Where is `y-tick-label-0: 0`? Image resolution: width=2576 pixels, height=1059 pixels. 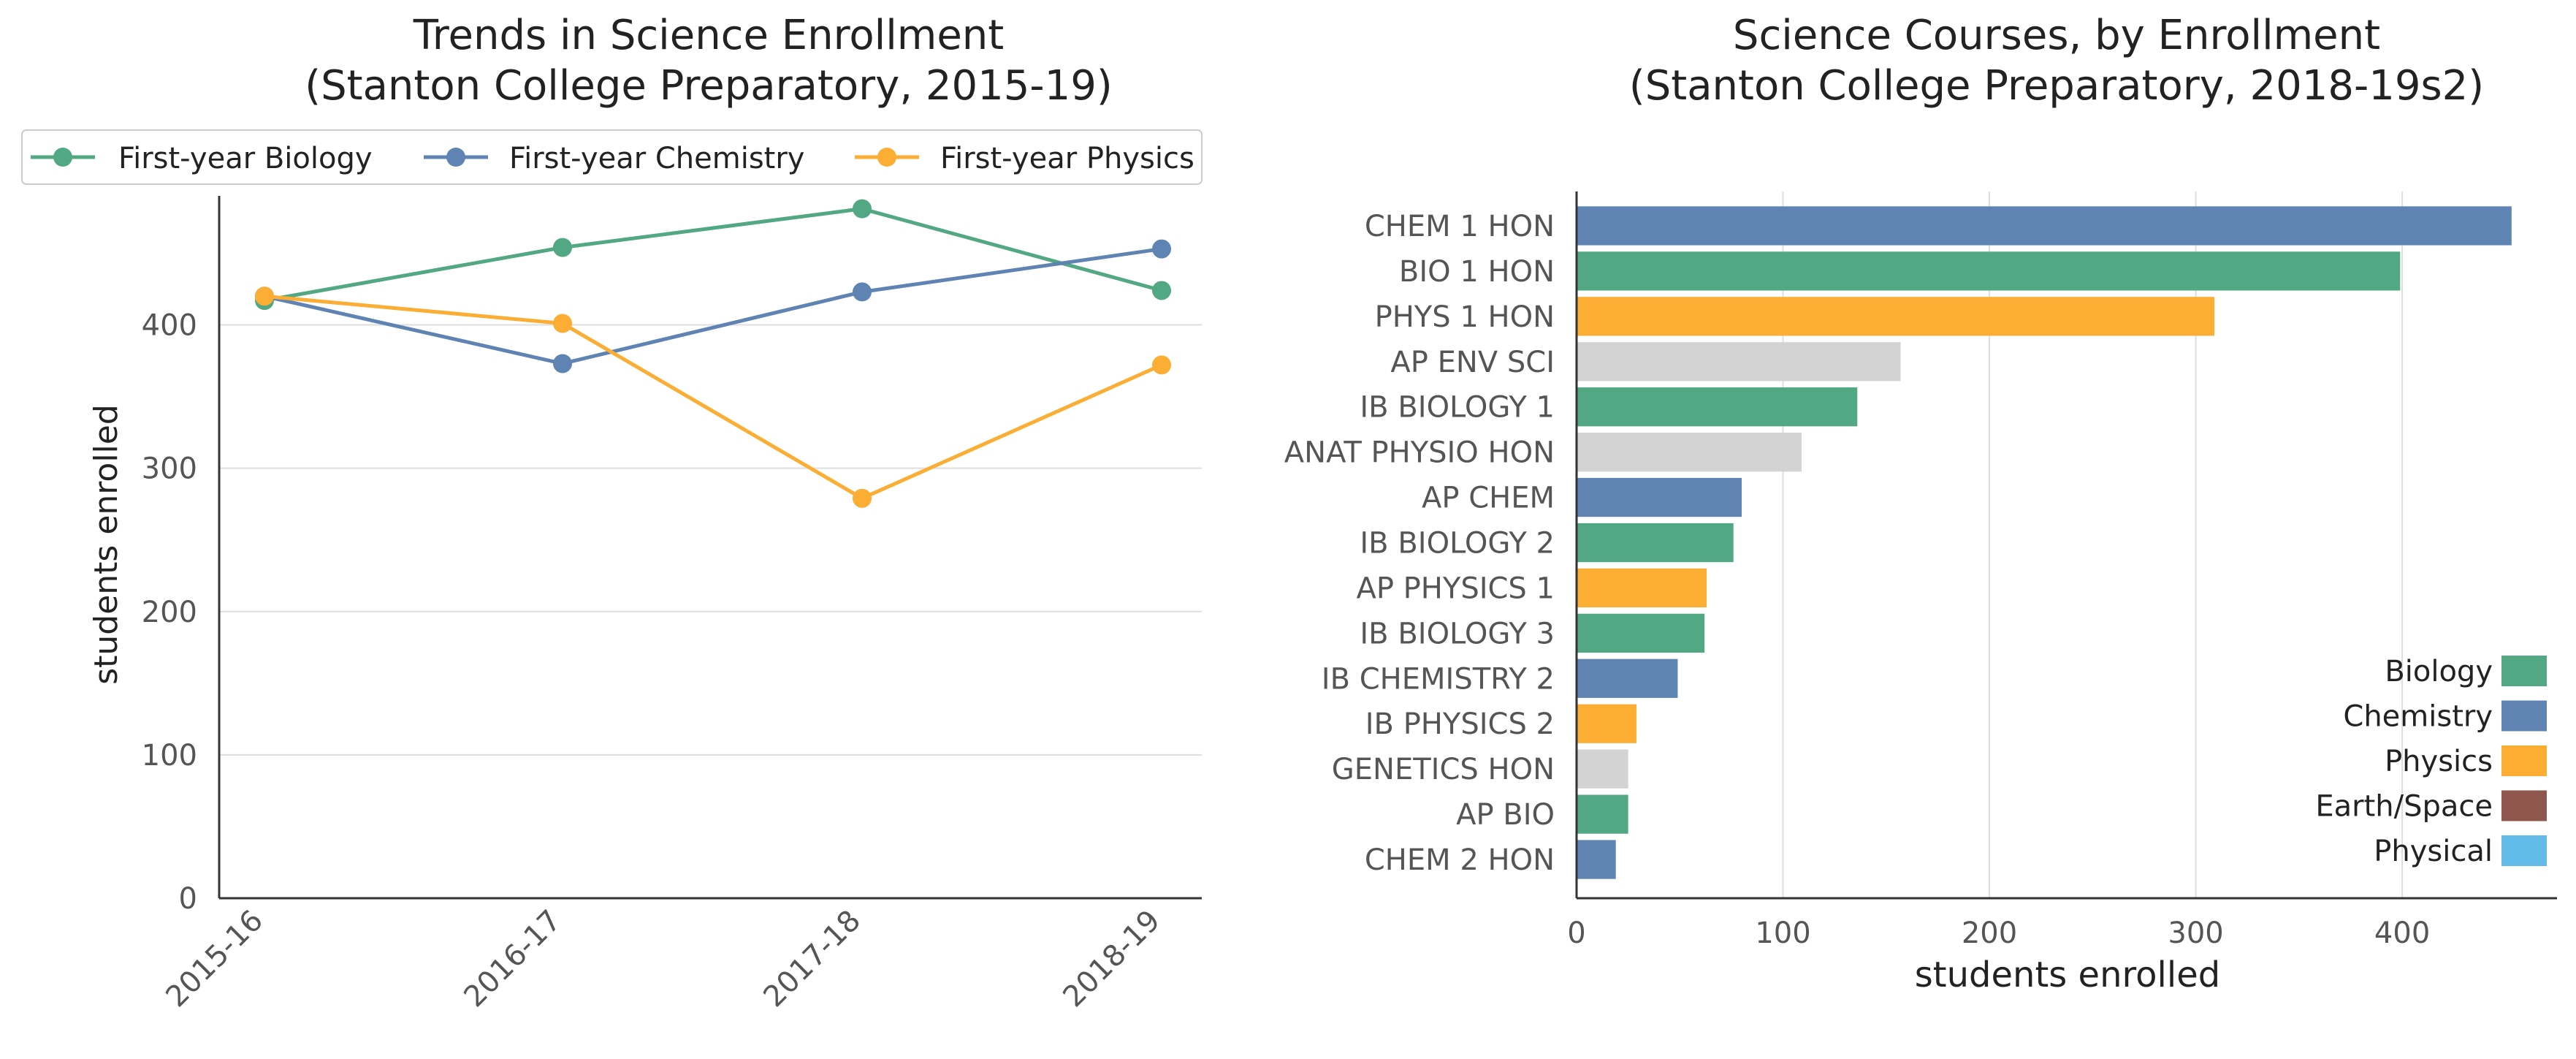
y-tick-label-0: 0 is located at coordinates (188, 899).